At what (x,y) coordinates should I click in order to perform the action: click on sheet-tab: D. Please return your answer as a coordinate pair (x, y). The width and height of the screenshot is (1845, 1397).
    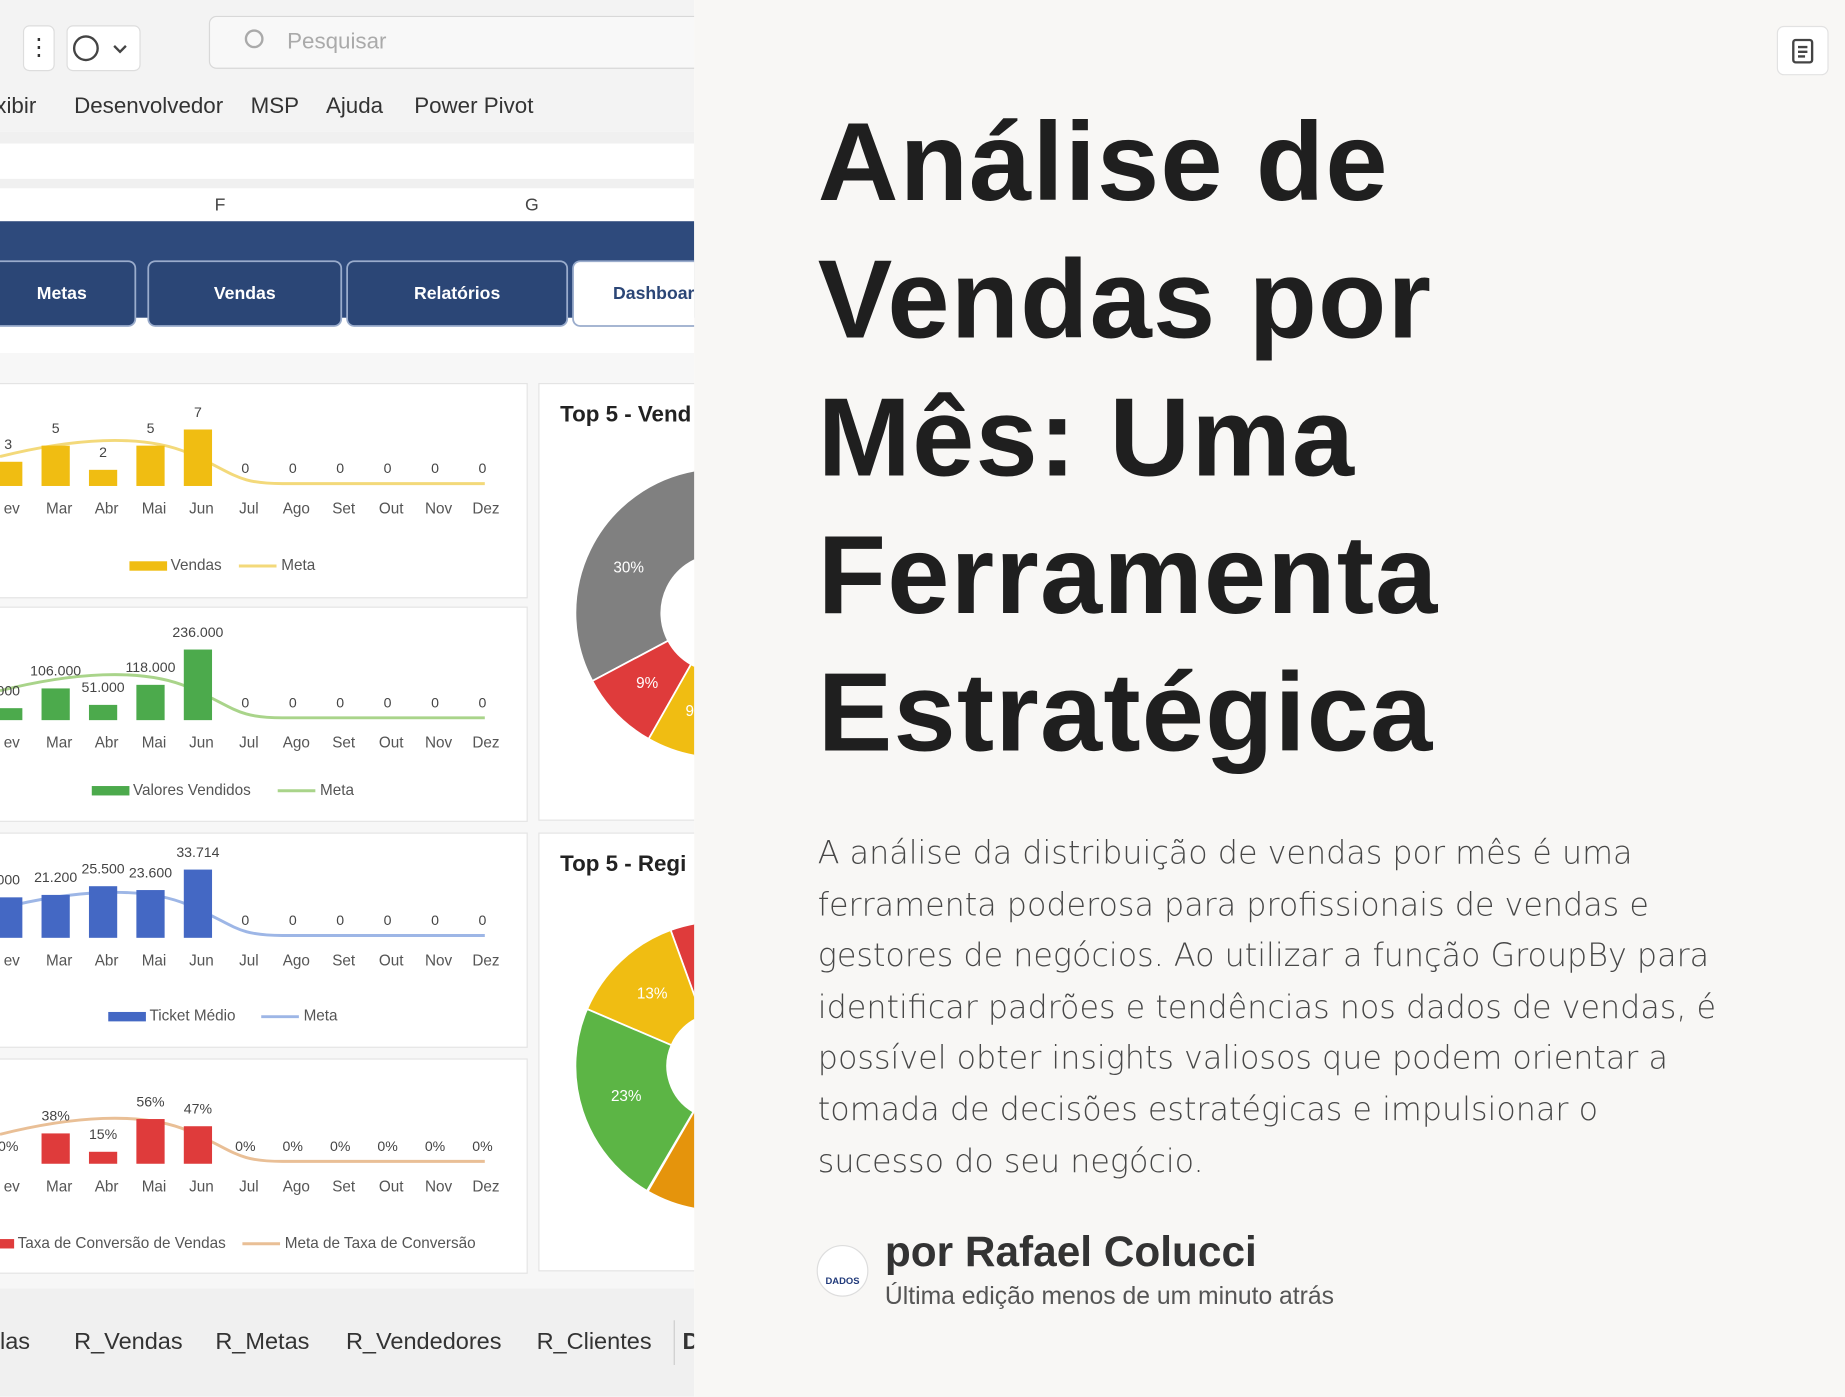
    Looking at the image, I should click on (688, 1341).